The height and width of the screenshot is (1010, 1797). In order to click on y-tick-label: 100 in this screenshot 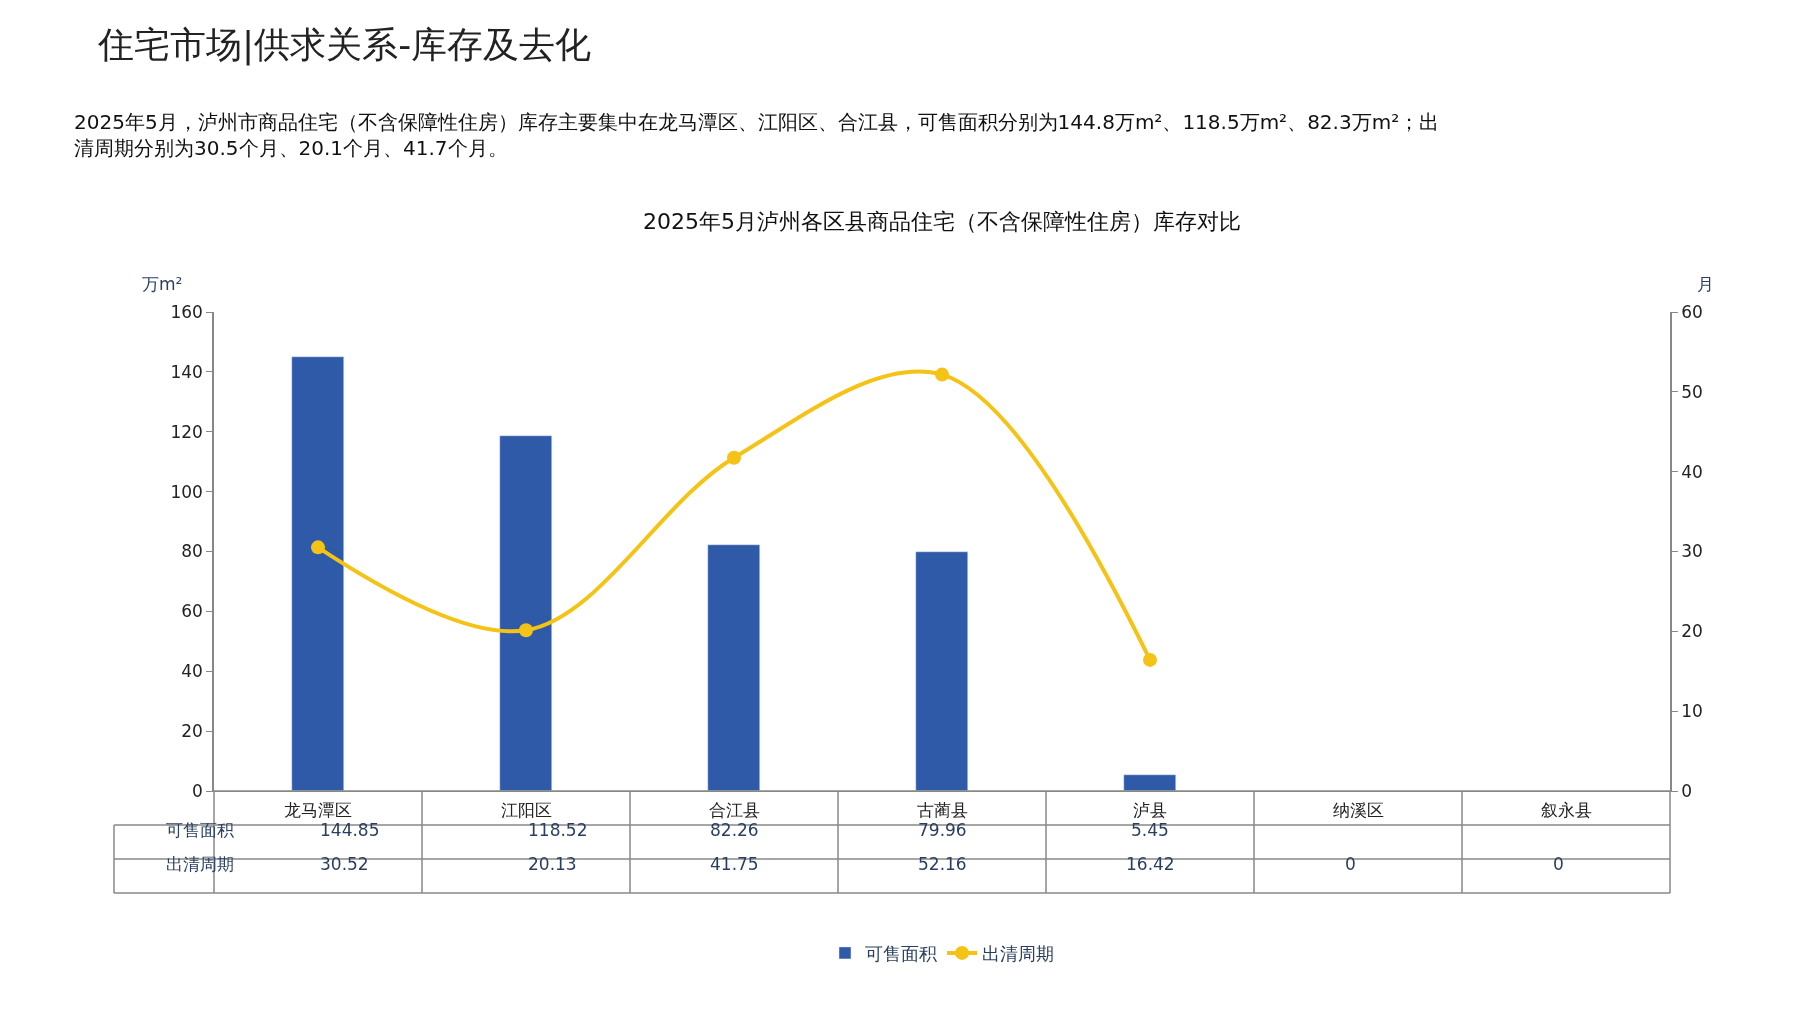, I will do `click(186, 491)`.